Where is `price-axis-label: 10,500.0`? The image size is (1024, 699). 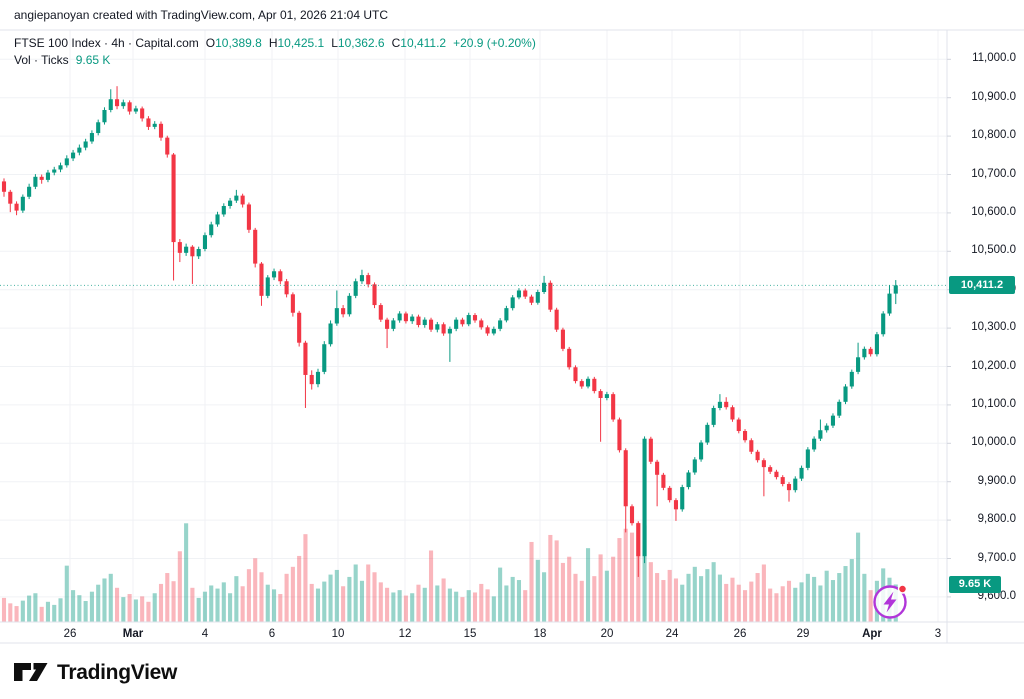
price-axis-label: 10,500.0 is located at coordinates (993, 250).